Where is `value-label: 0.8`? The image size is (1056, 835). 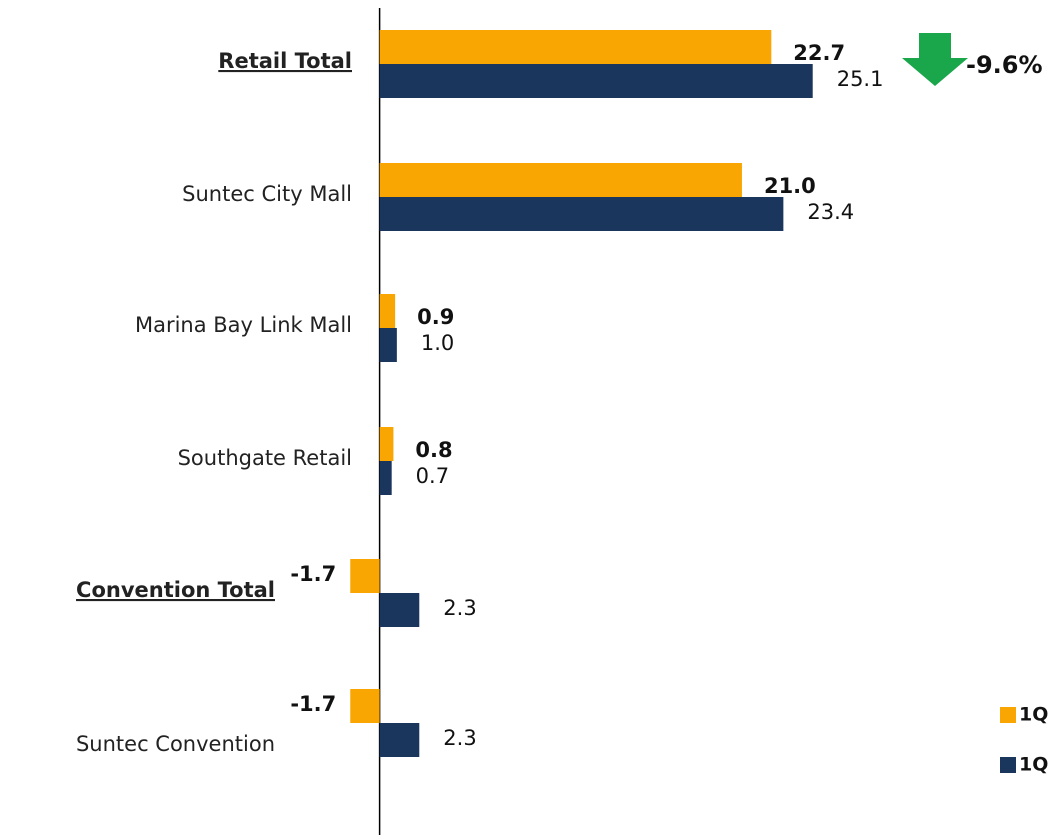
value-label: 0.8 is located at coordinates (433, 450).